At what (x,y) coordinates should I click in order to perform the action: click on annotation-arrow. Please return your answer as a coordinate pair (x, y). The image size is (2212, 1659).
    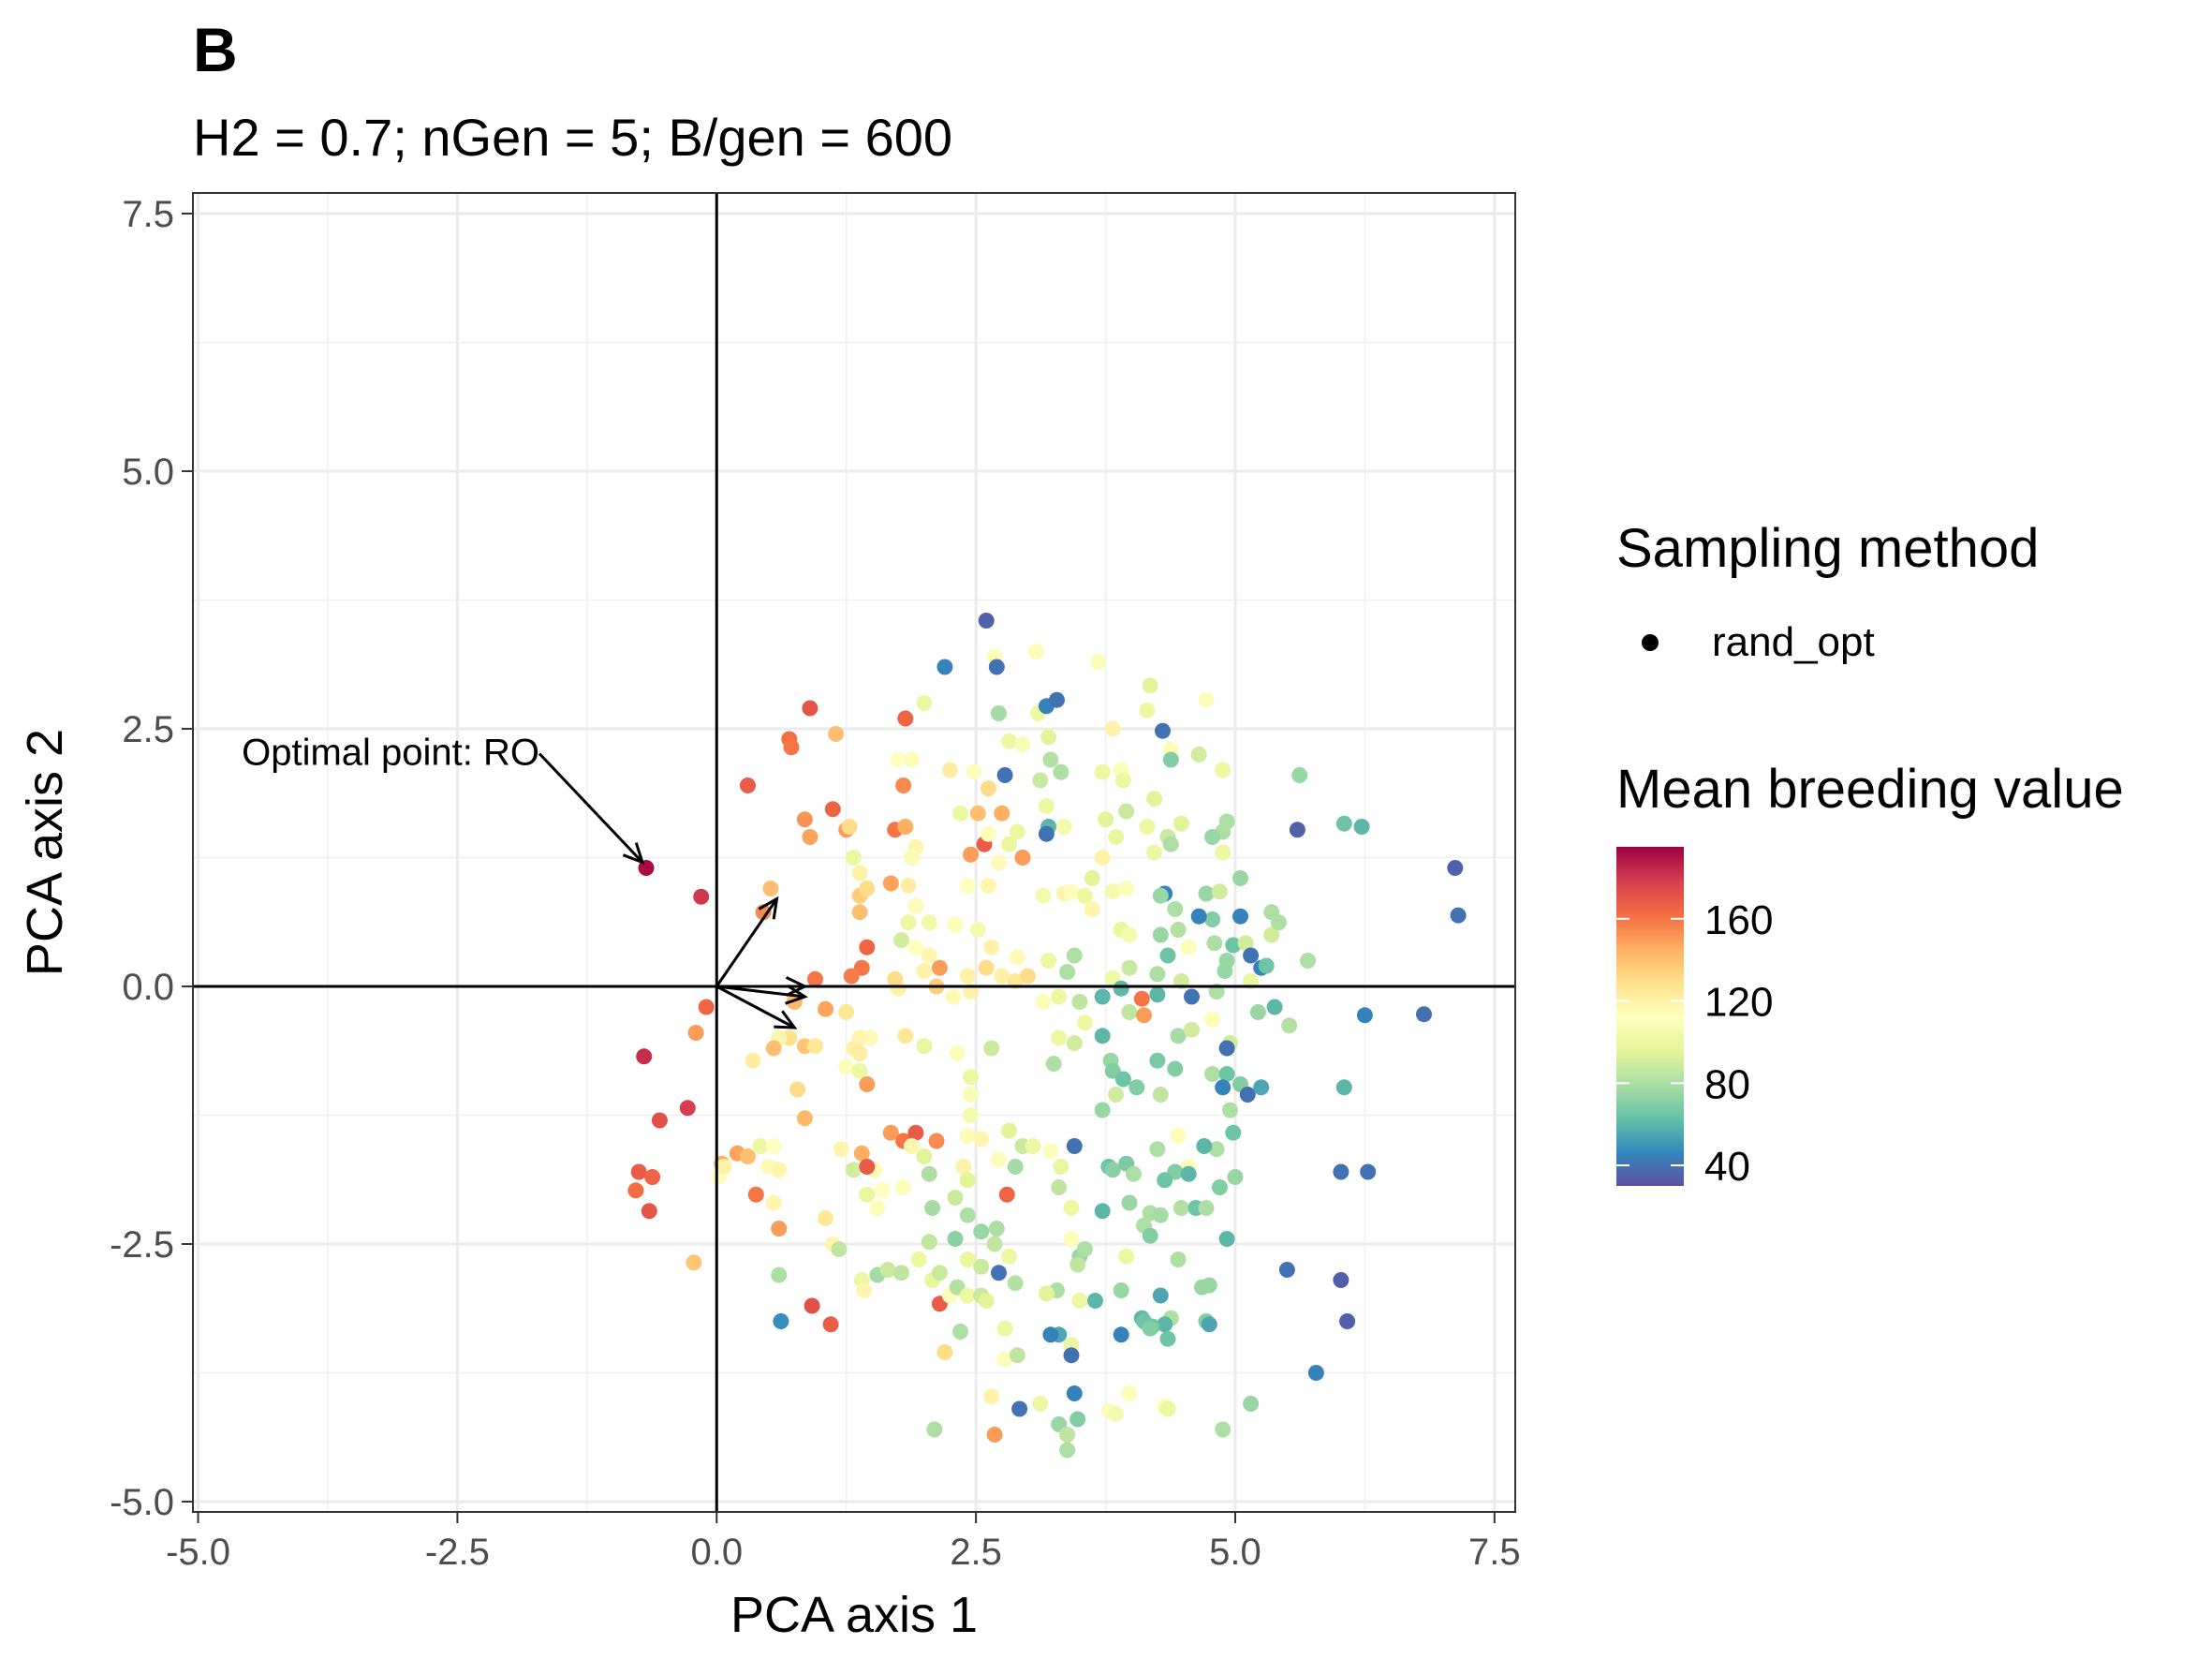
    Looking at the image, I should click on (591, 808).